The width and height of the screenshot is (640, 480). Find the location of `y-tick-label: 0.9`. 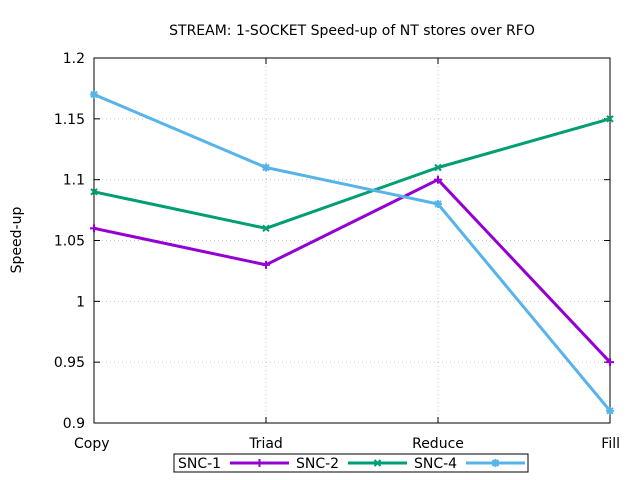

y-tick-label: 0.9 is located at coordinates (74, 424).